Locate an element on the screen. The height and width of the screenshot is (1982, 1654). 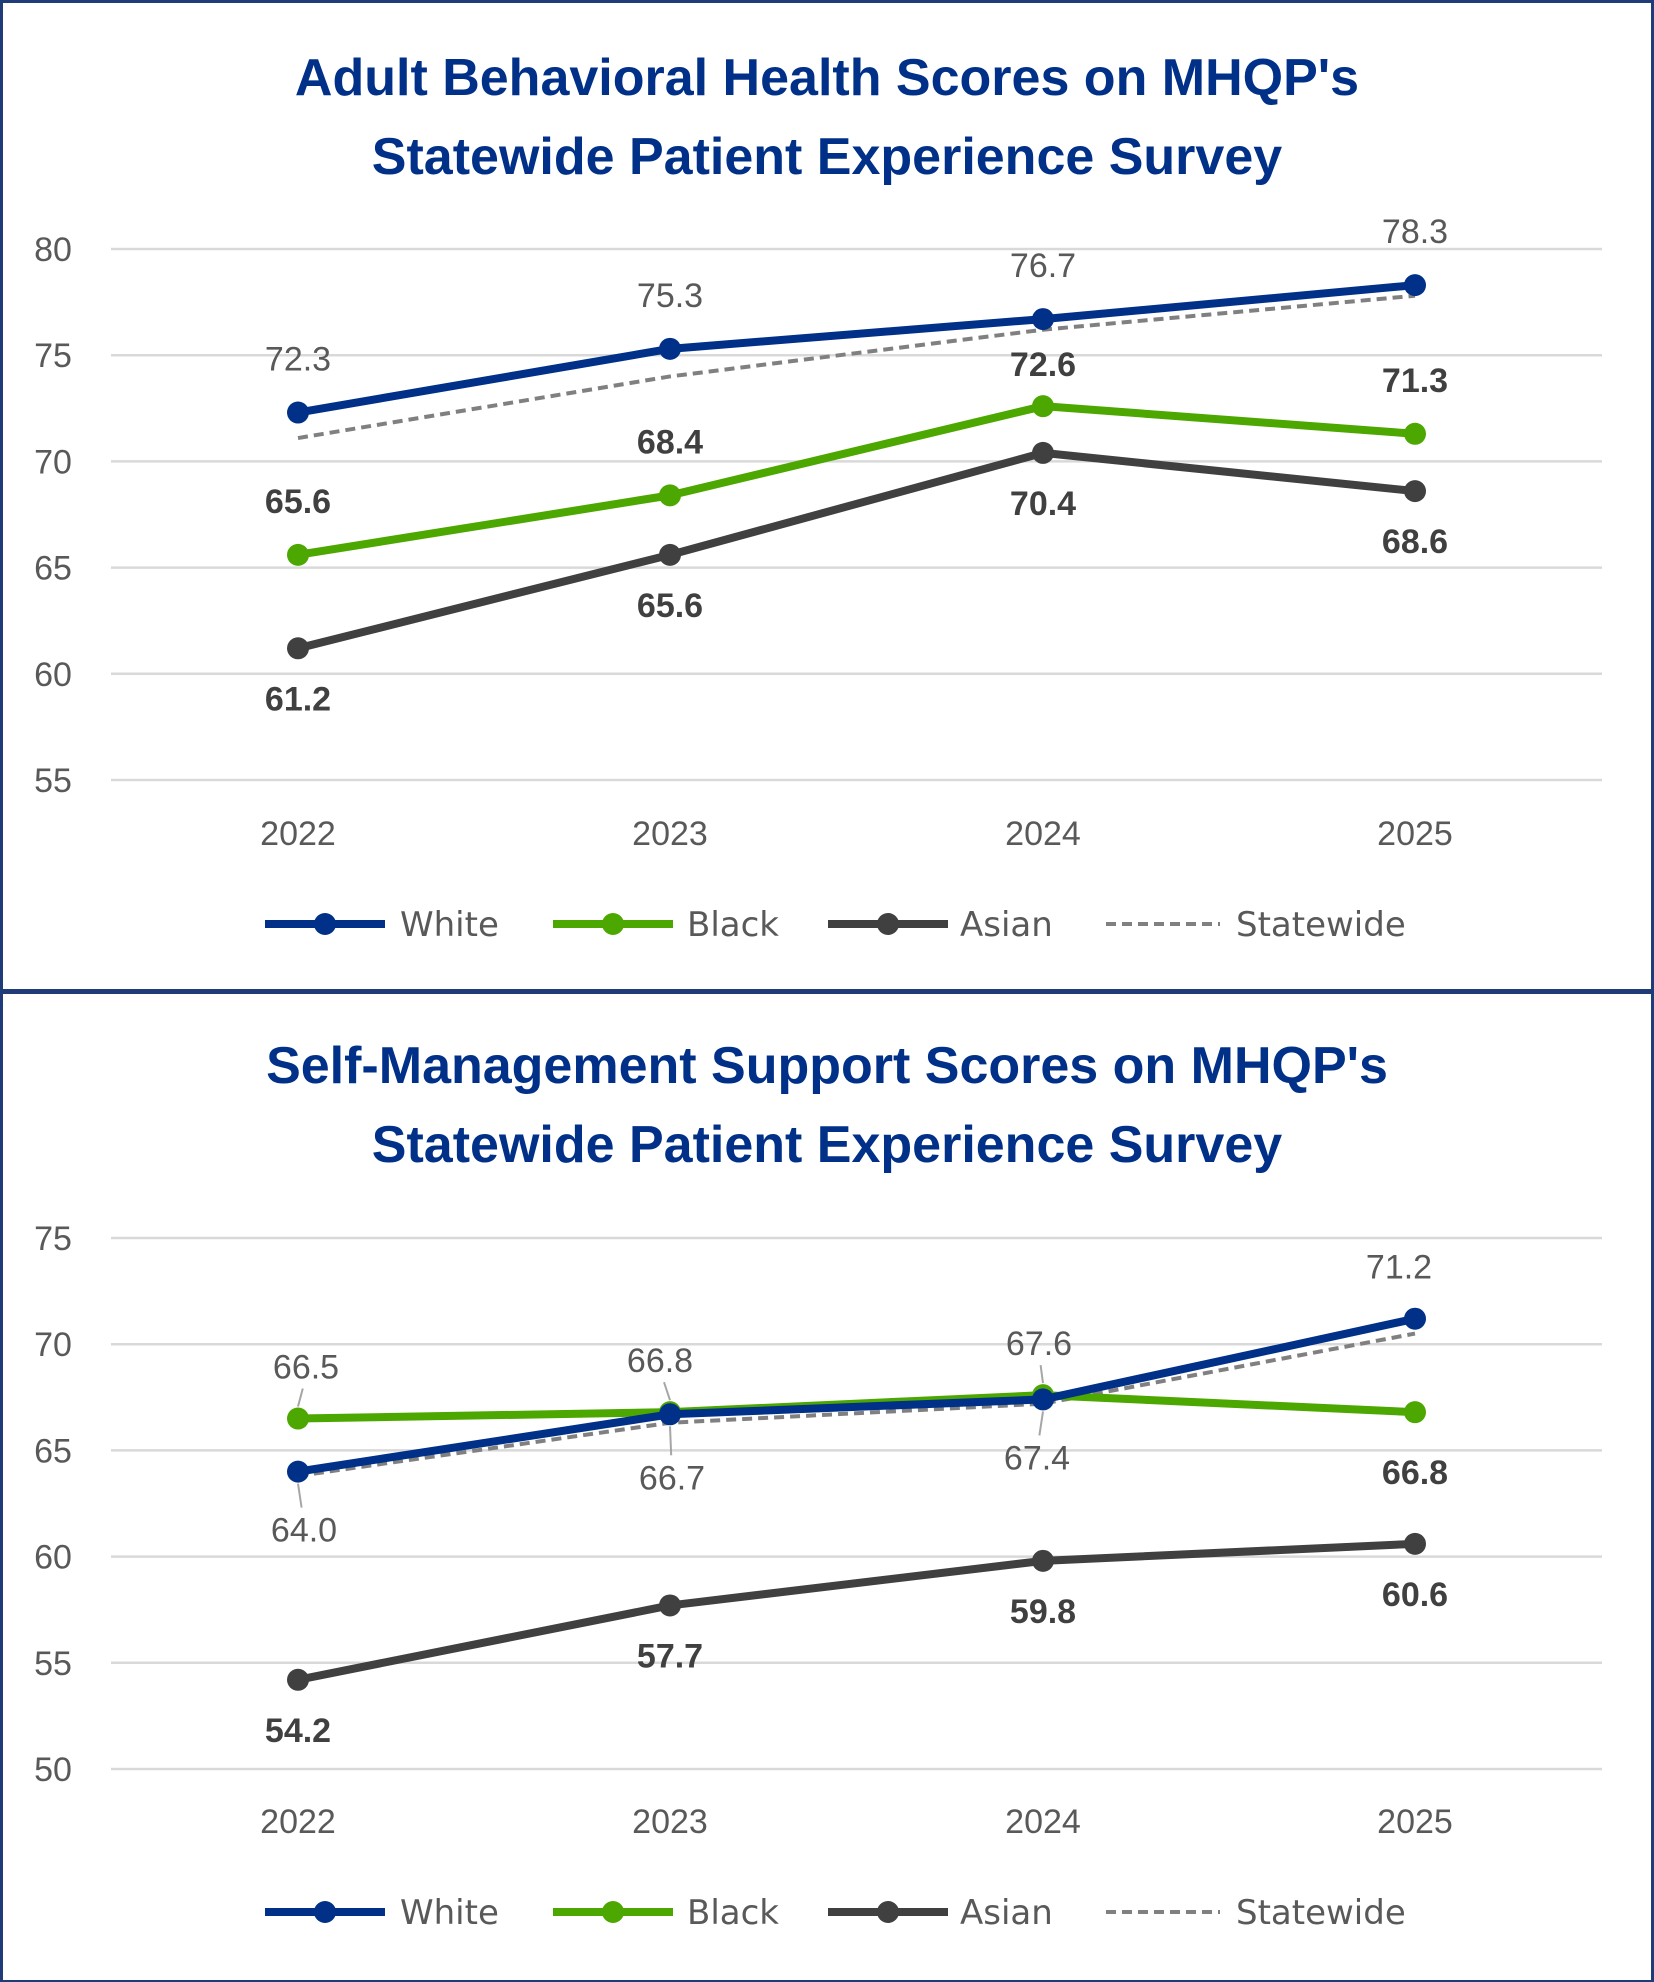
x-tick-label: 2025 is located at coordinates (1415, 834).